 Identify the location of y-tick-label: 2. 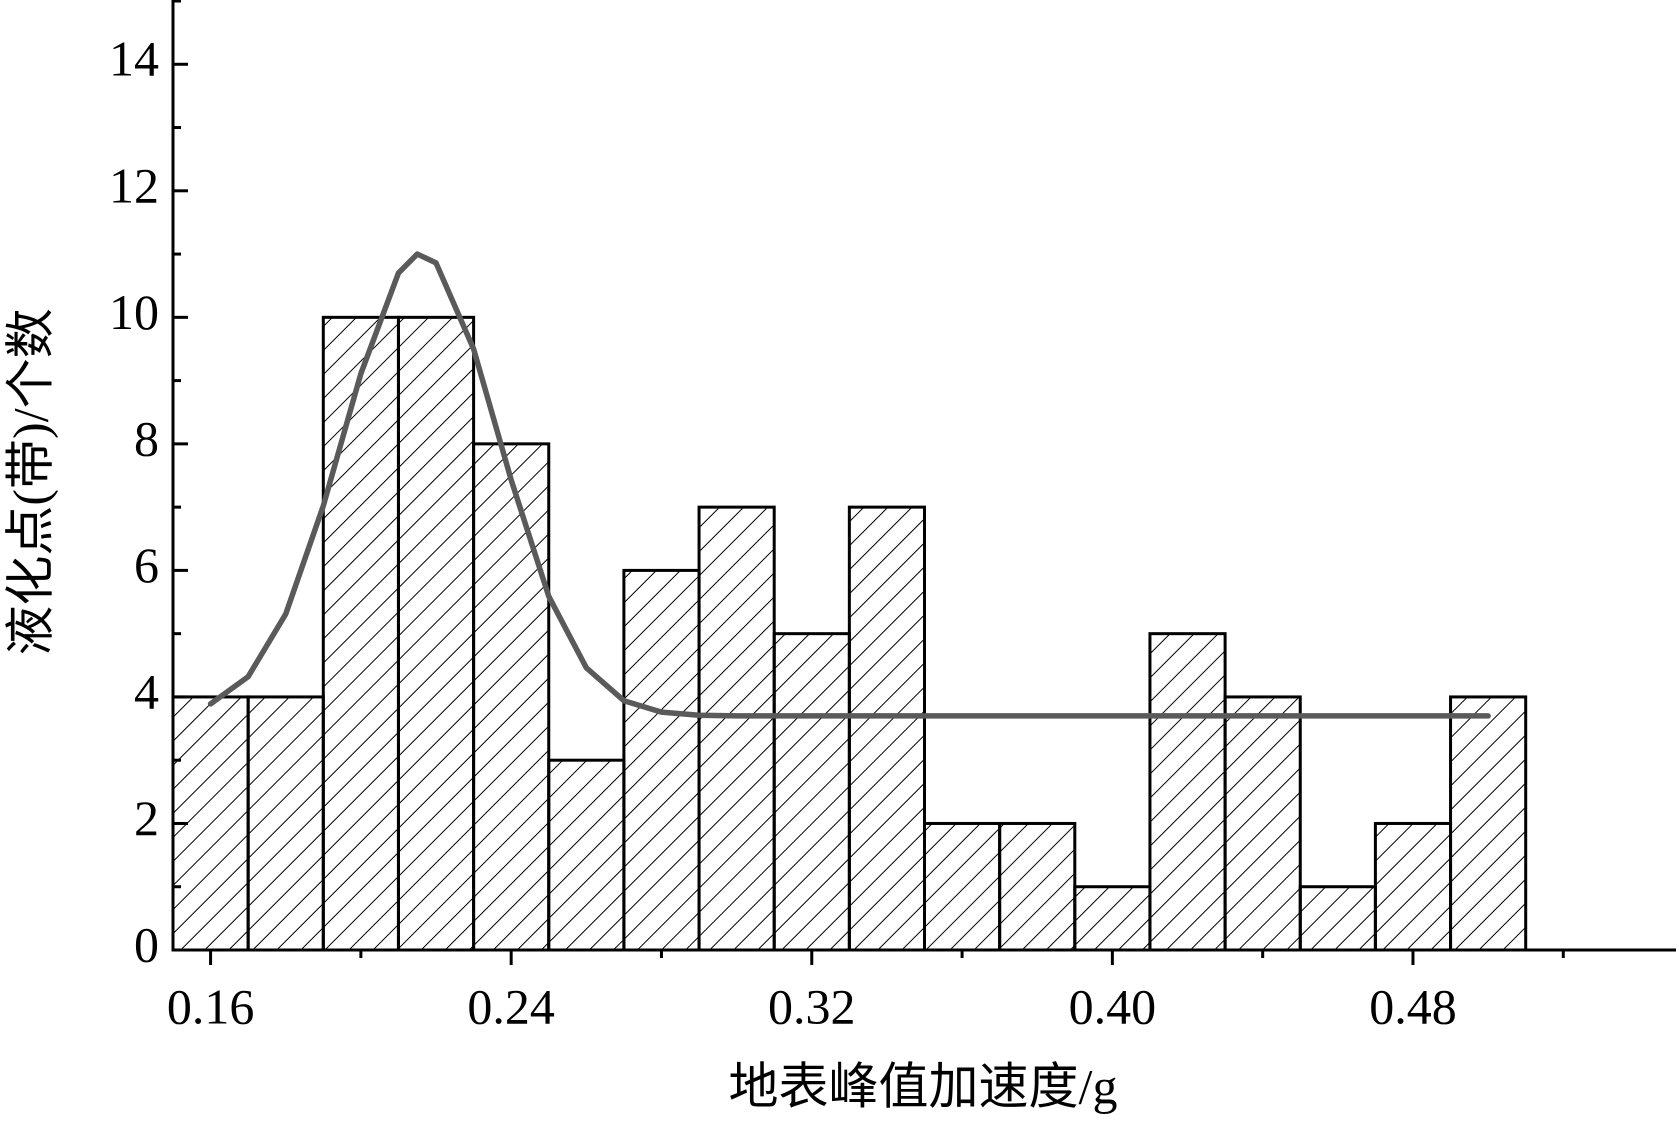
(146, 818).